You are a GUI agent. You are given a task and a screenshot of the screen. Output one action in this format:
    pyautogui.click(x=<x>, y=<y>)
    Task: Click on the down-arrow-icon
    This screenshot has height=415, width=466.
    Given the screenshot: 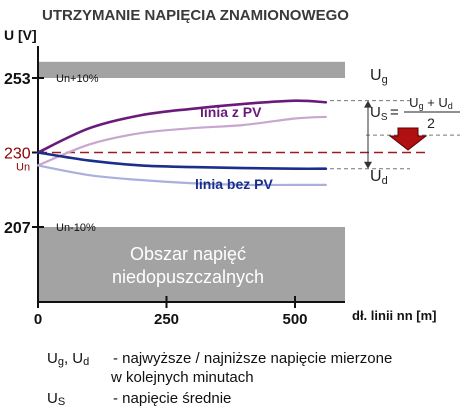 What is the action you would take?
    pyautogui.click(x=408, y=139)
    